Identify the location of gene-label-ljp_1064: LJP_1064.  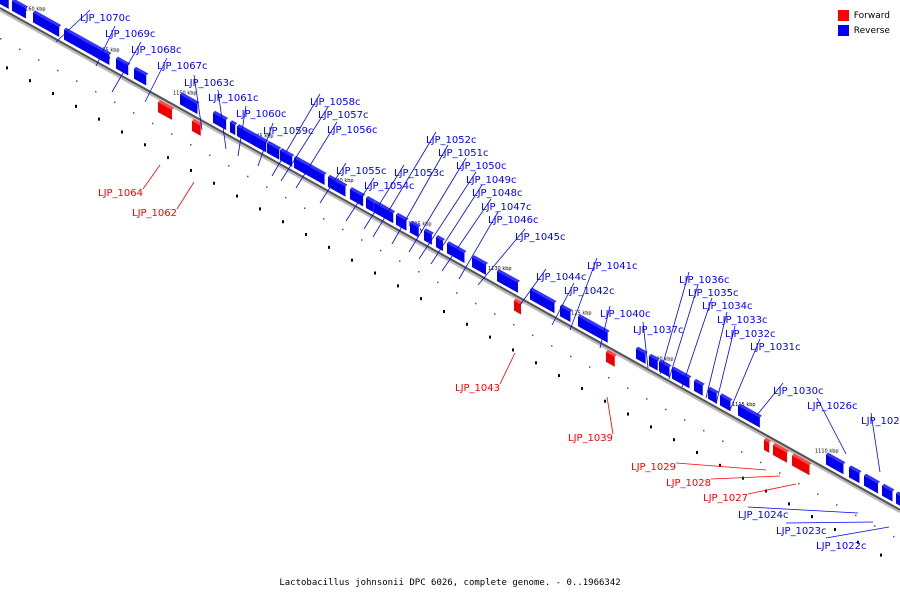
(120, 193).